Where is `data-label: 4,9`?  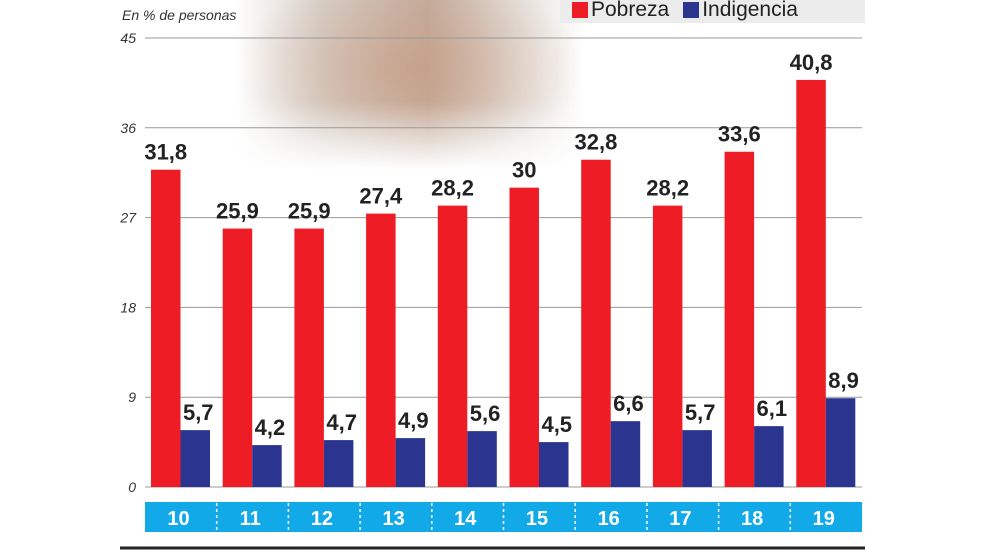 data-label: 4,9 is located at coordinates (413, 420).